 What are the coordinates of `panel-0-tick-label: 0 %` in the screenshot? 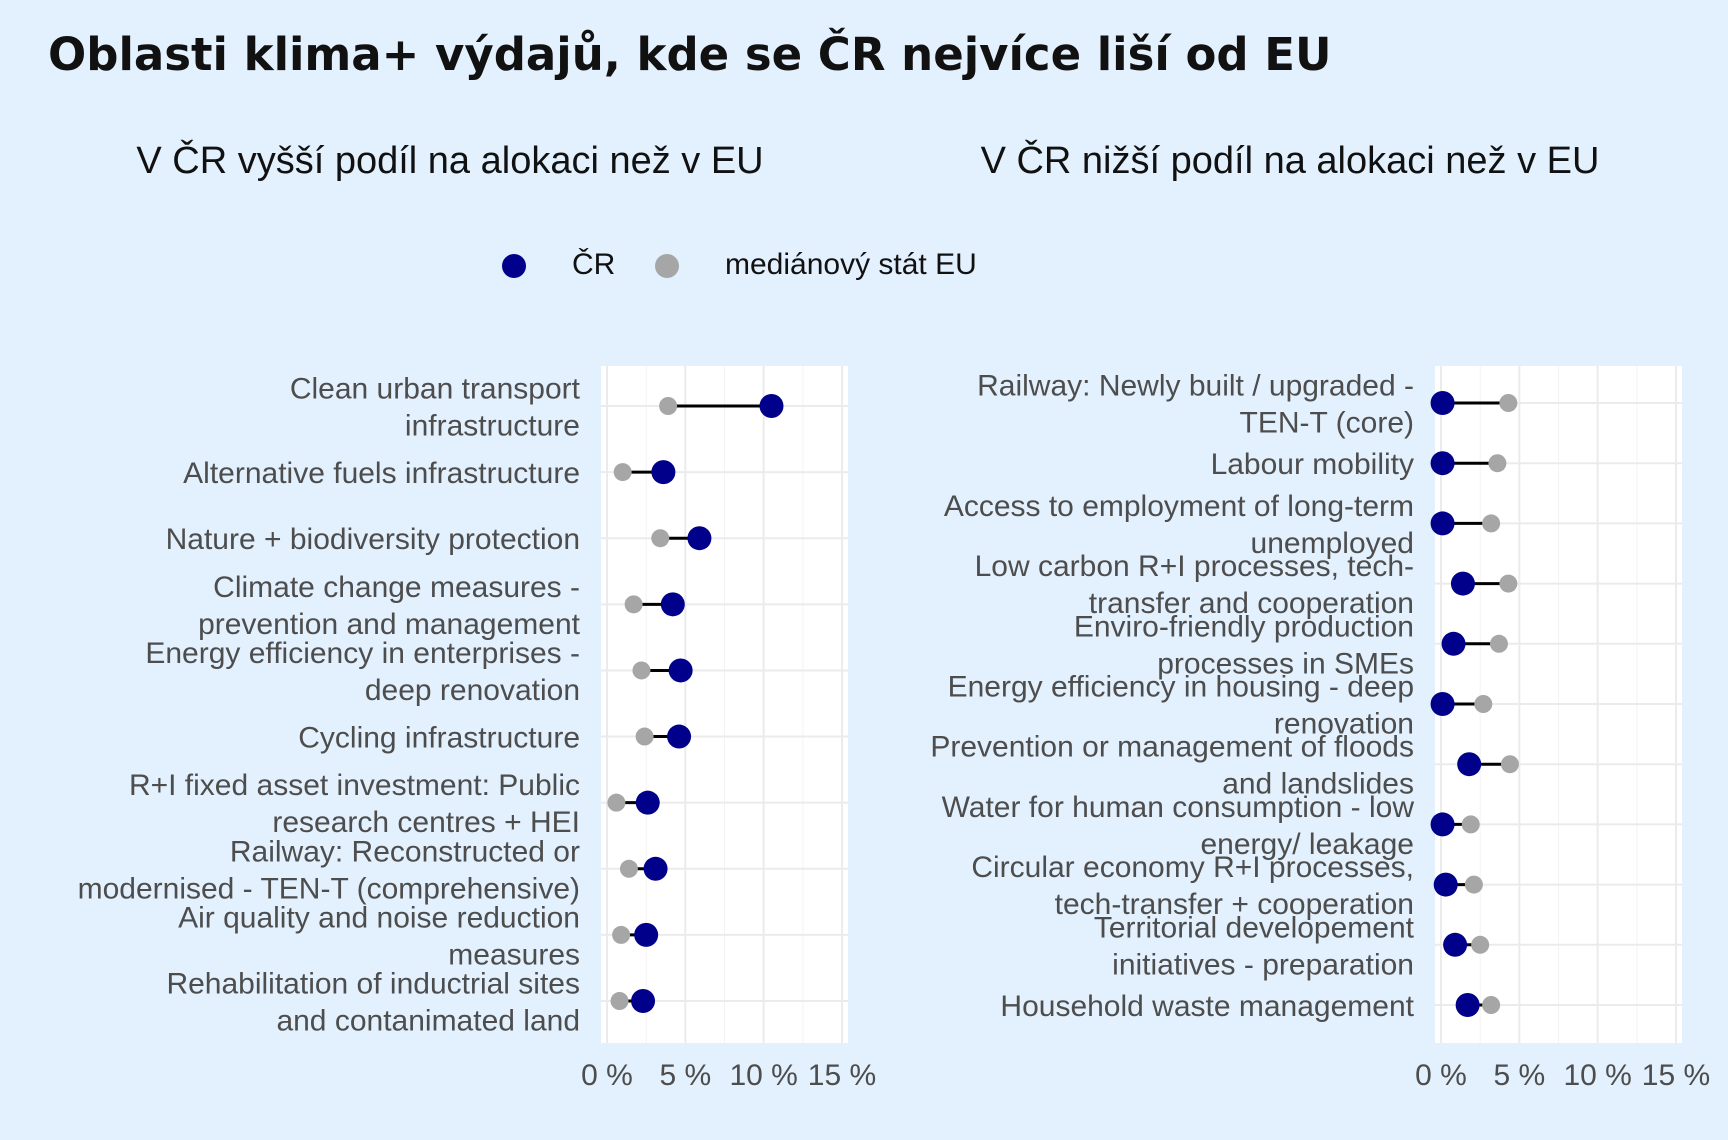 It's located at (607, 1075).